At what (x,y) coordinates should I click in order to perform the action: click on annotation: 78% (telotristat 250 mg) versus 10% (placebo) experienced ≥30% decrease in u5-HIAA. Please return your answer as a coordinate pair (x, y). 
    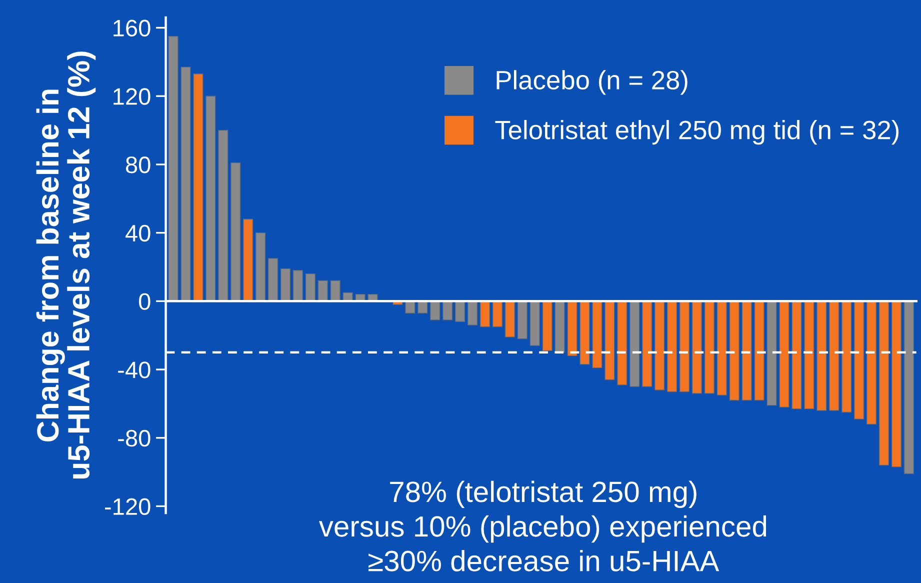
    Looking at the image, I should click on (542, 526).